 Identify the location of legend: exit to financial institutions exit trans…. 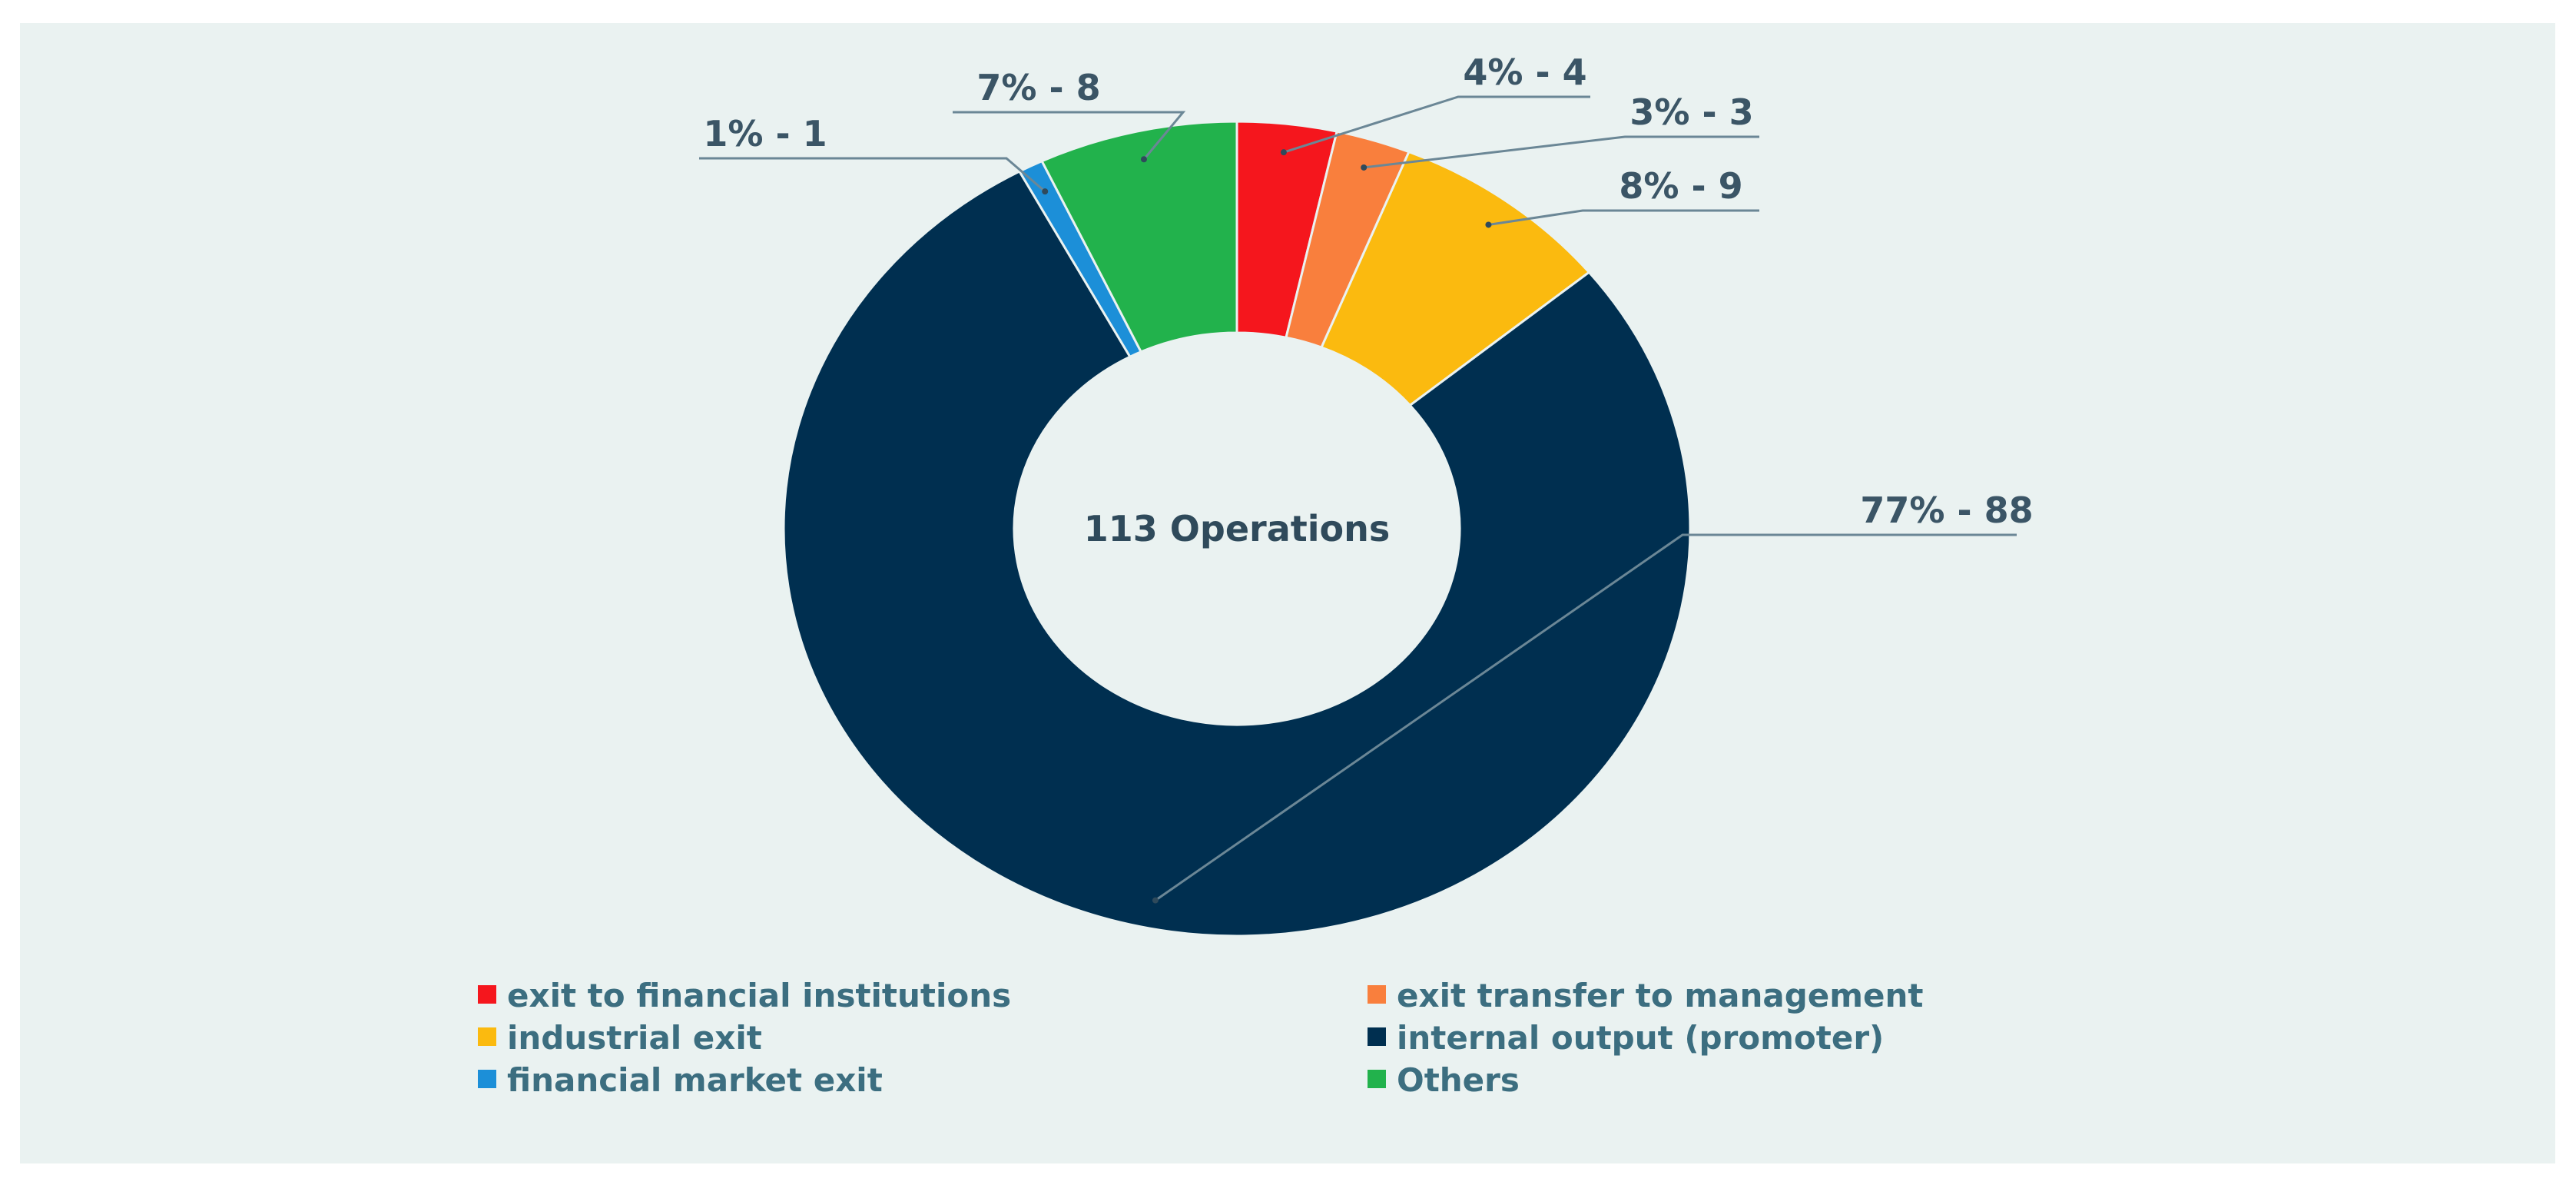
(1200, 1038).